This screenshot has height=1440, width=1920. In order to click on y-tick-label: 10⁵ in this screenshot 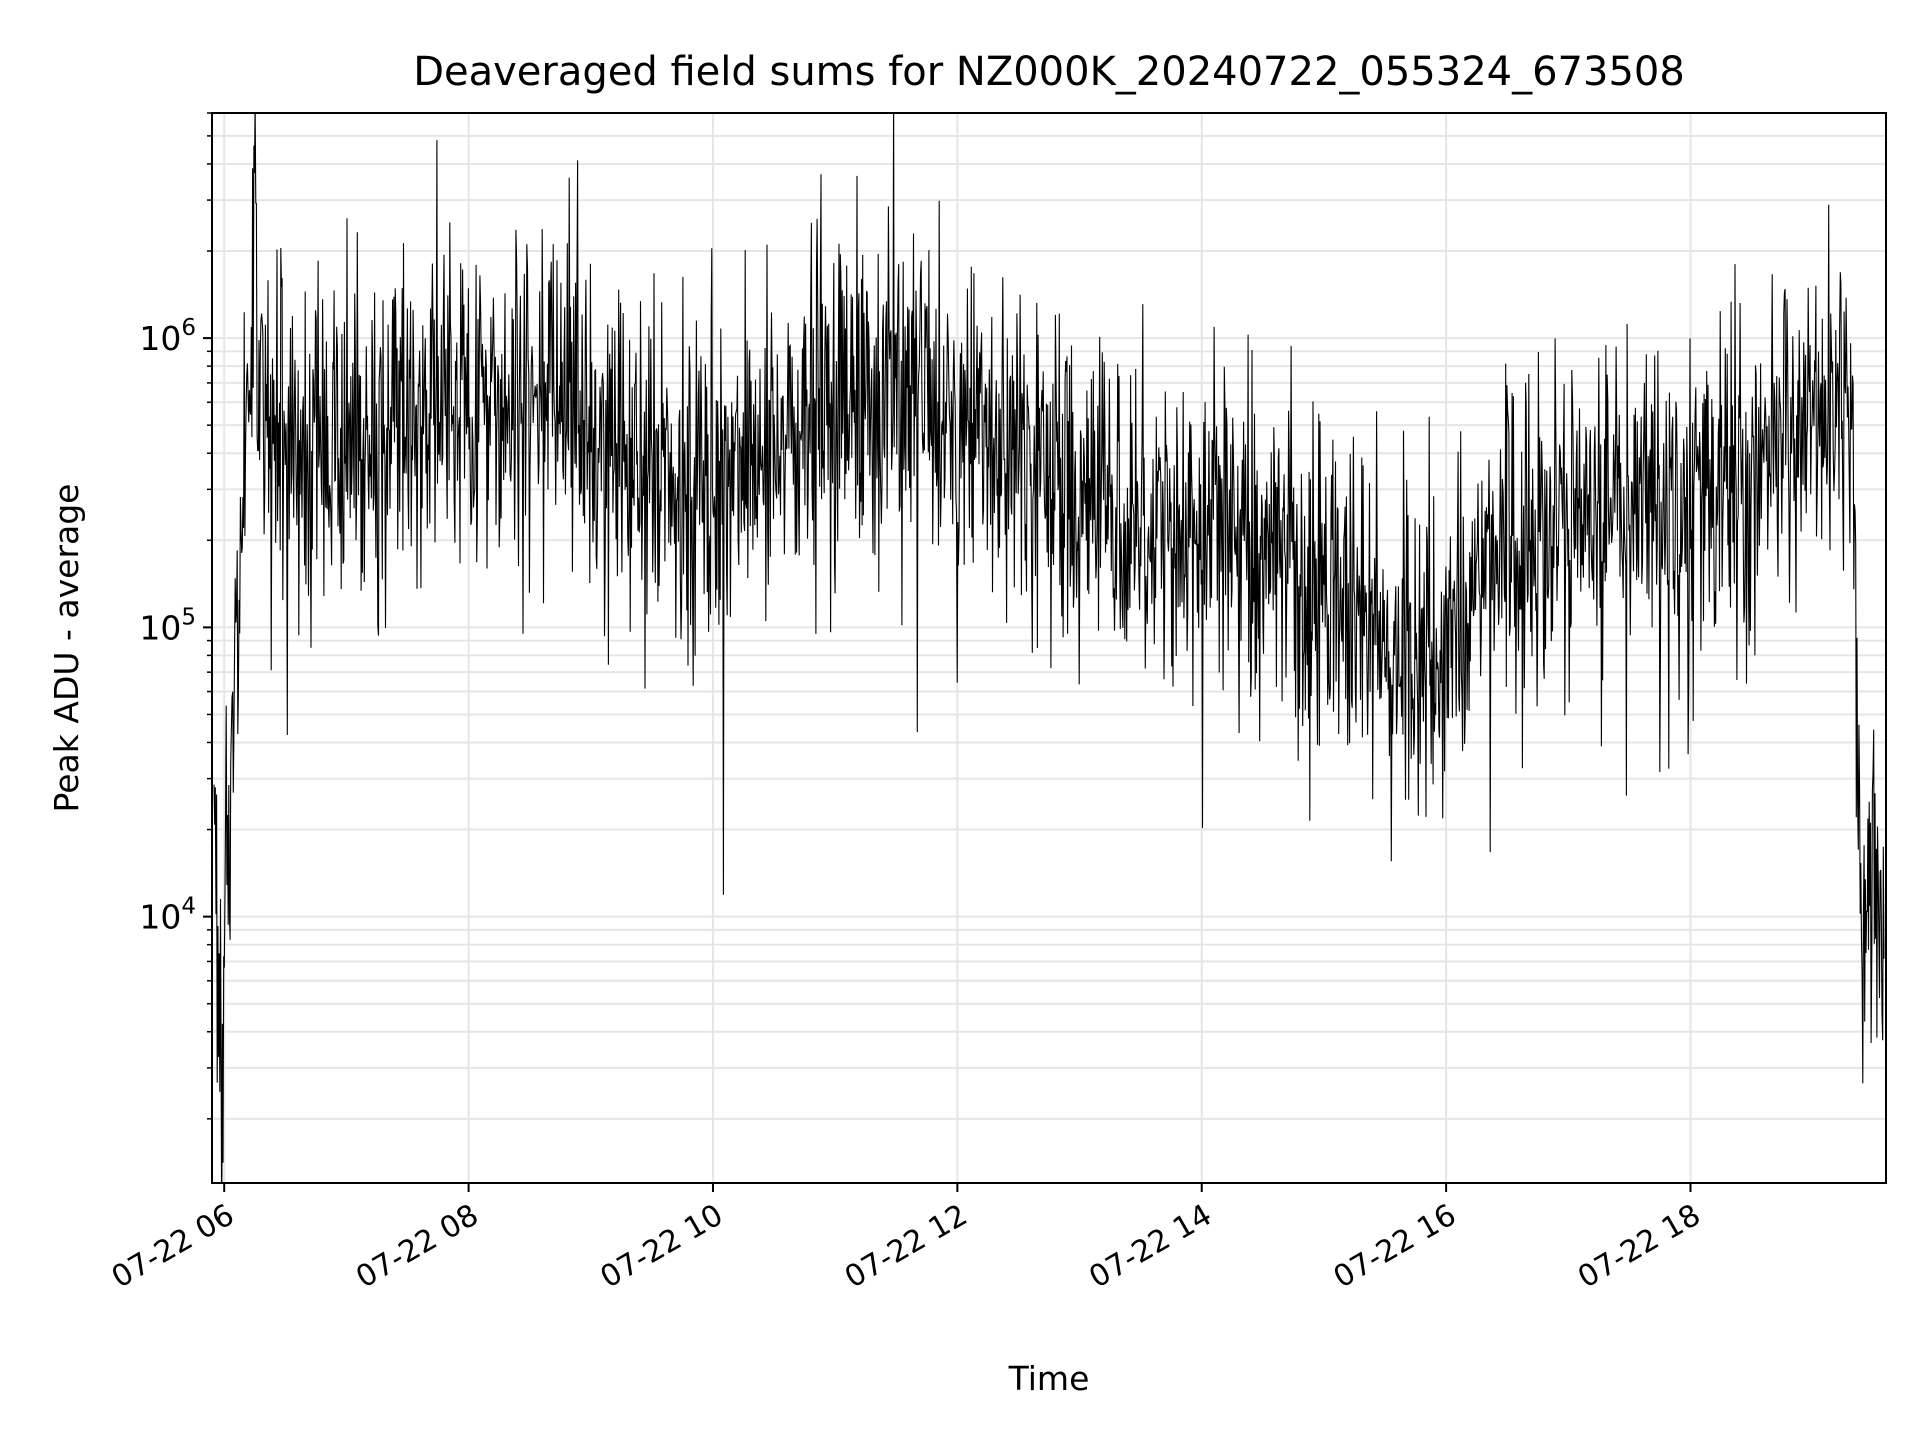, I will do `click(167, 625)`.